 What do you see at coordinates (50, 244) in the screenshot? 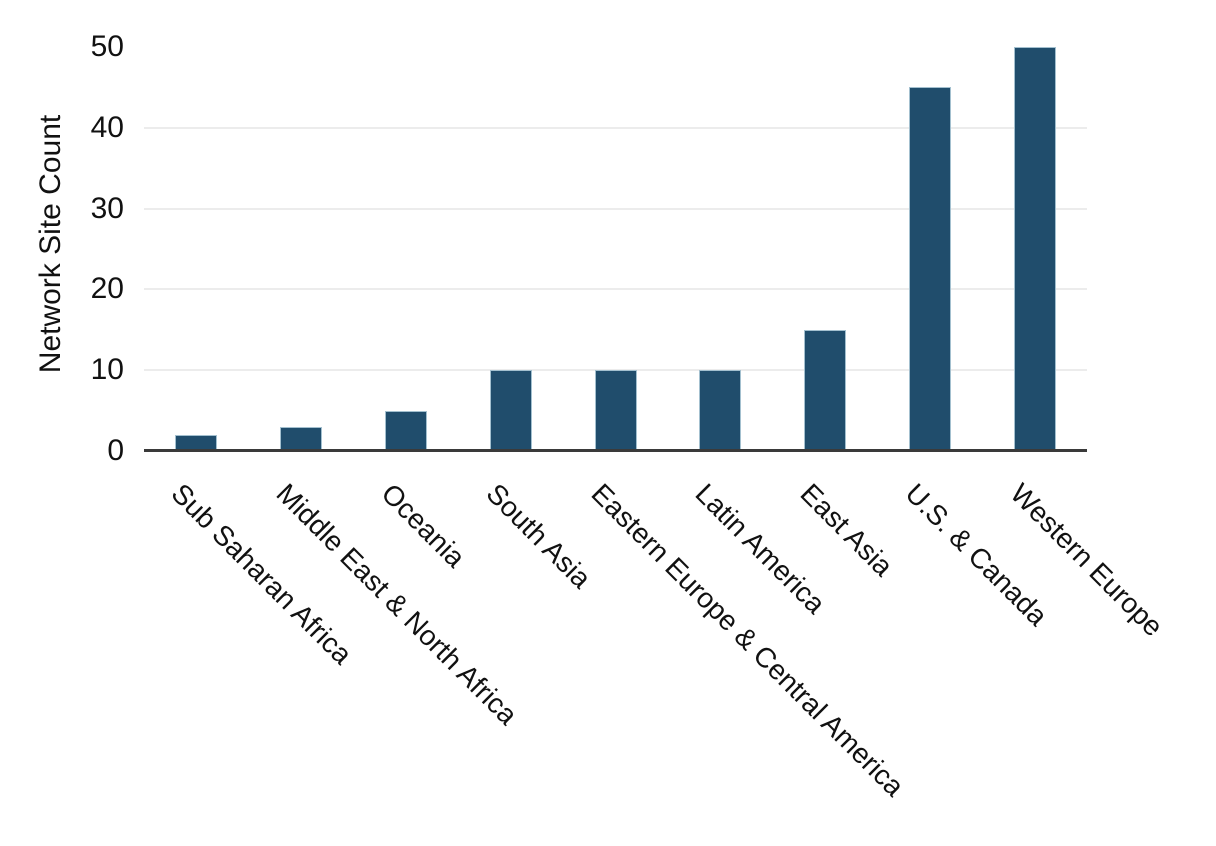
I see `y-axis-title: Network Site Count` at bounding box center [50, 244].